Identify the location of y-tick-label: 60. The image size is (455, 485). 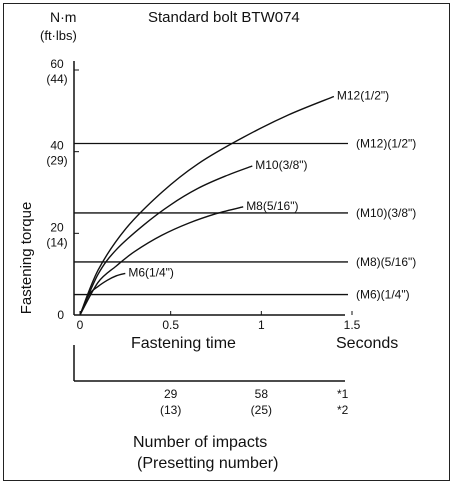
(57, 64).